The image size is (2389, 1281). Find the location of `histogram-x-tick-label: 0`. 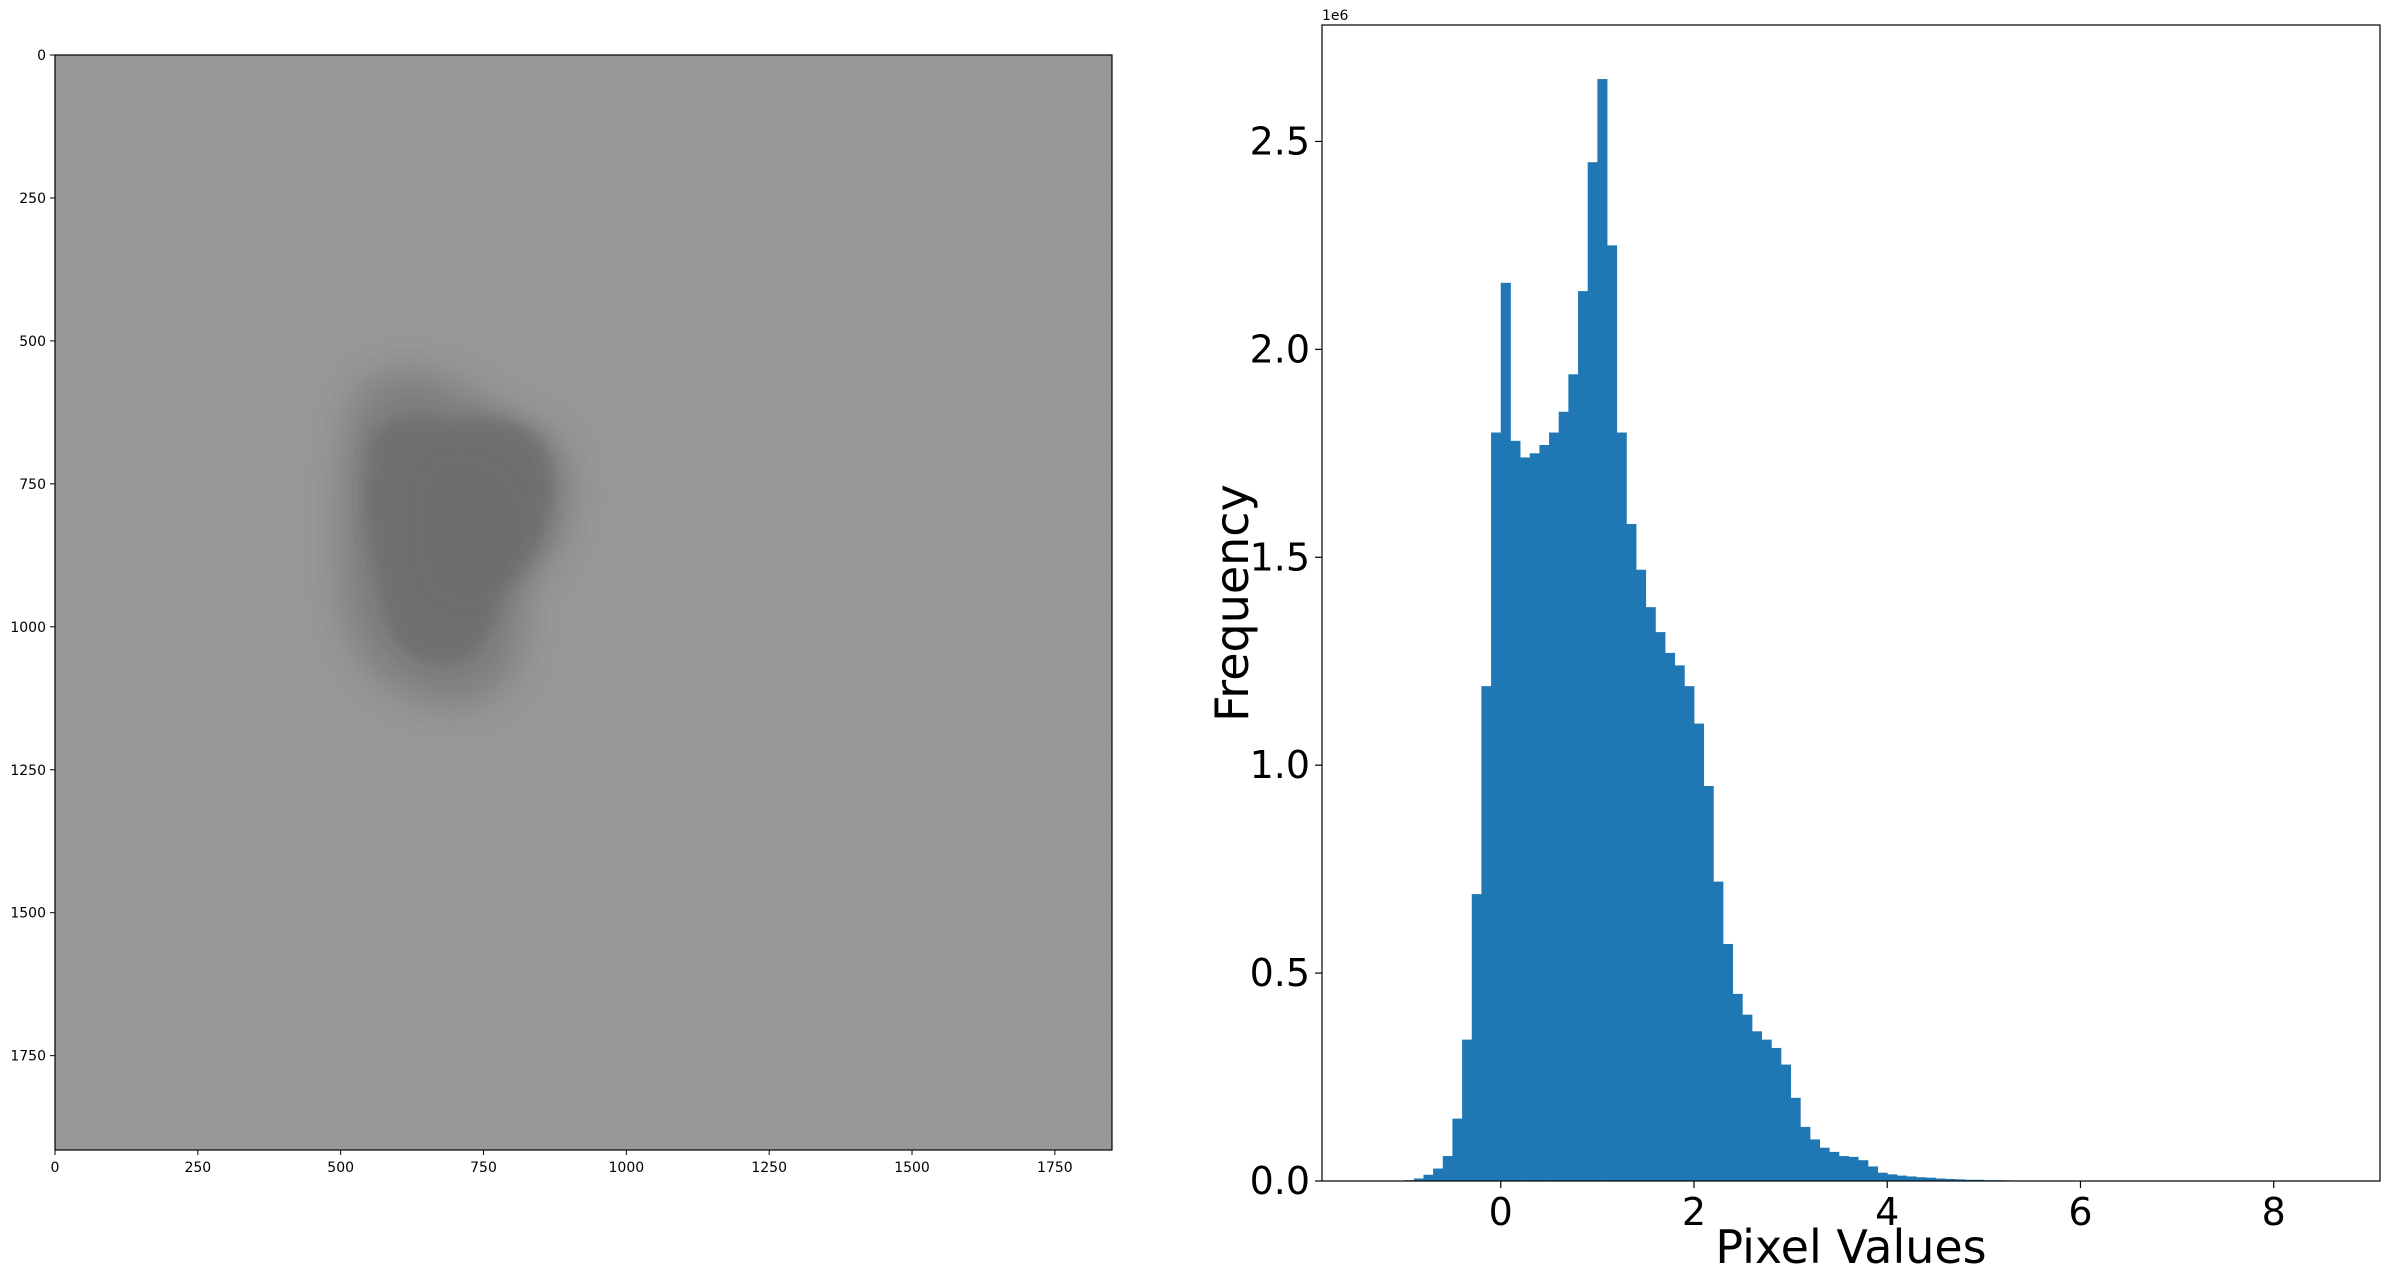

histogram-x-tick-label: 0 is located at coordinates (1501, 1212).